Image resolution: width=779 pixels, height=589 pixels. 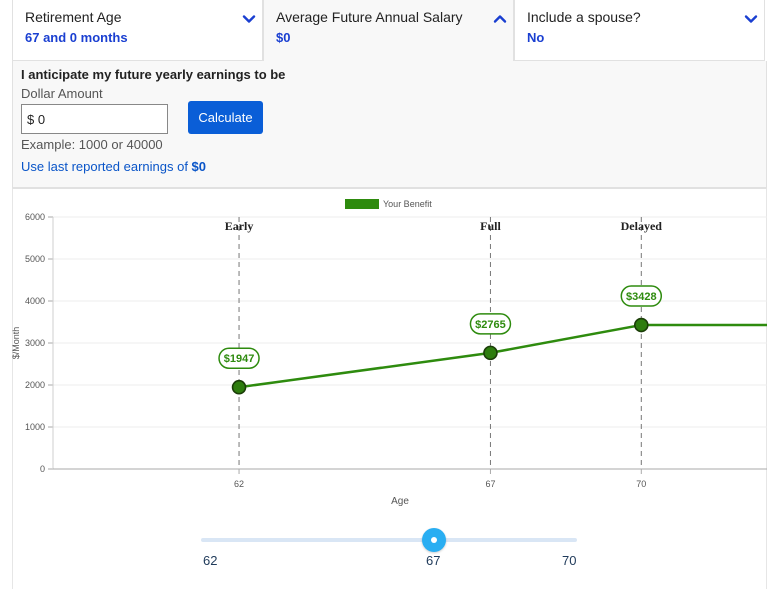 What do you see at coordinates (490, 226) in the screenshot?
I see `marker-label: Full` at bounding box center [490, 226].